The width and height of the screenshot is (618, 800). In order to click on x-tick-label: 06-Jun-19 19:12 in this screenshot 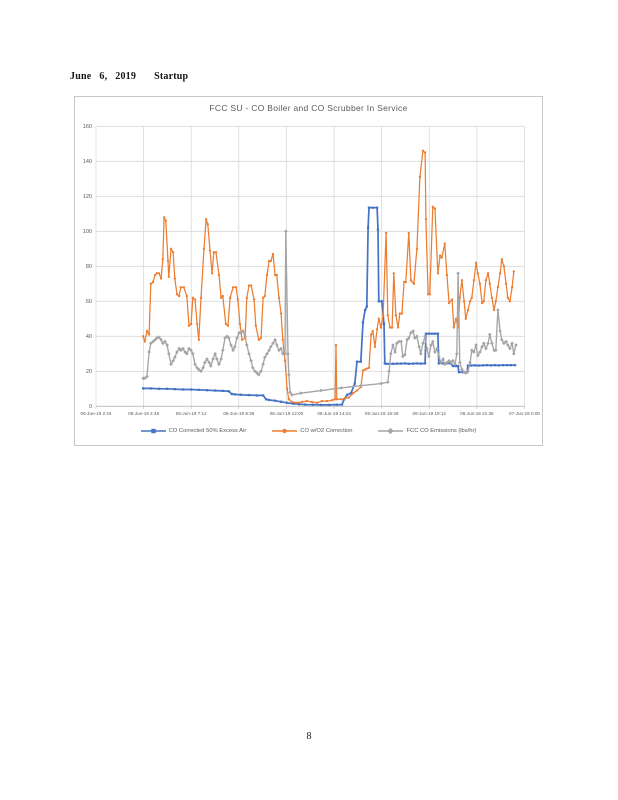, I will do `click(430, 413)`.